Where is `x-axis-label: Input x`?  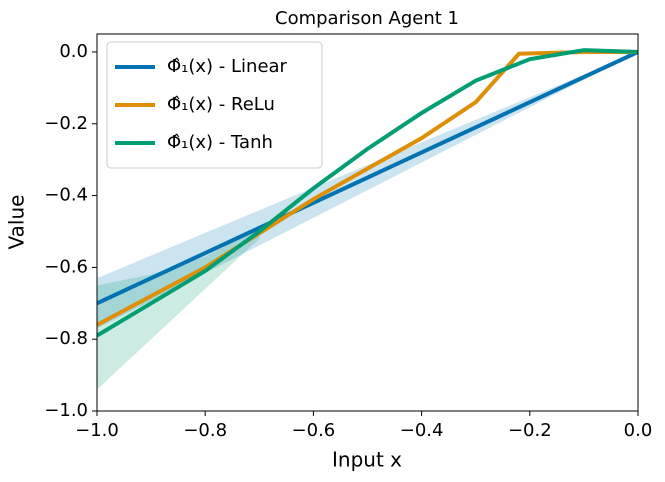 x-axis-label: Input x is located at coordinates (367, 460).